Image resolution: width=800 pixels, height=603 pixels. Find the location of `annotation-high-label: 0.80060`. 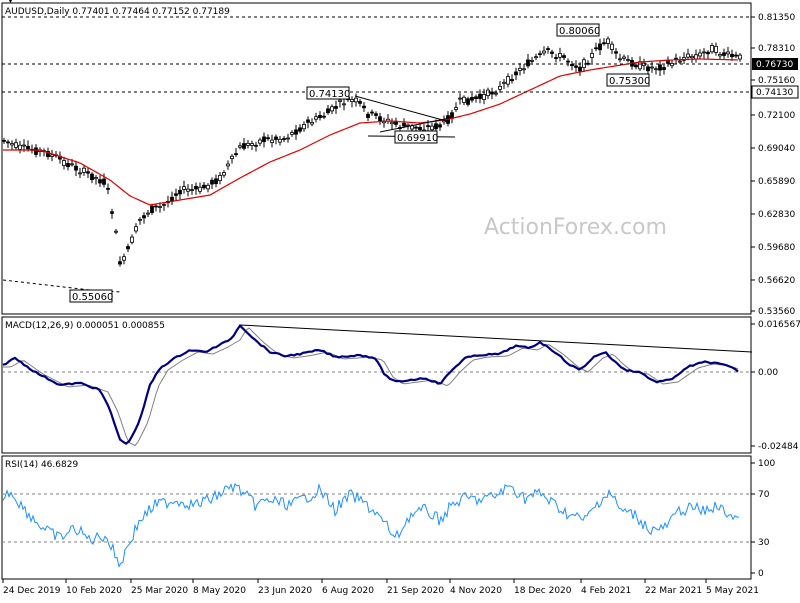

annotation-high-label: 0.80060 is located at coordinates (579, 31).